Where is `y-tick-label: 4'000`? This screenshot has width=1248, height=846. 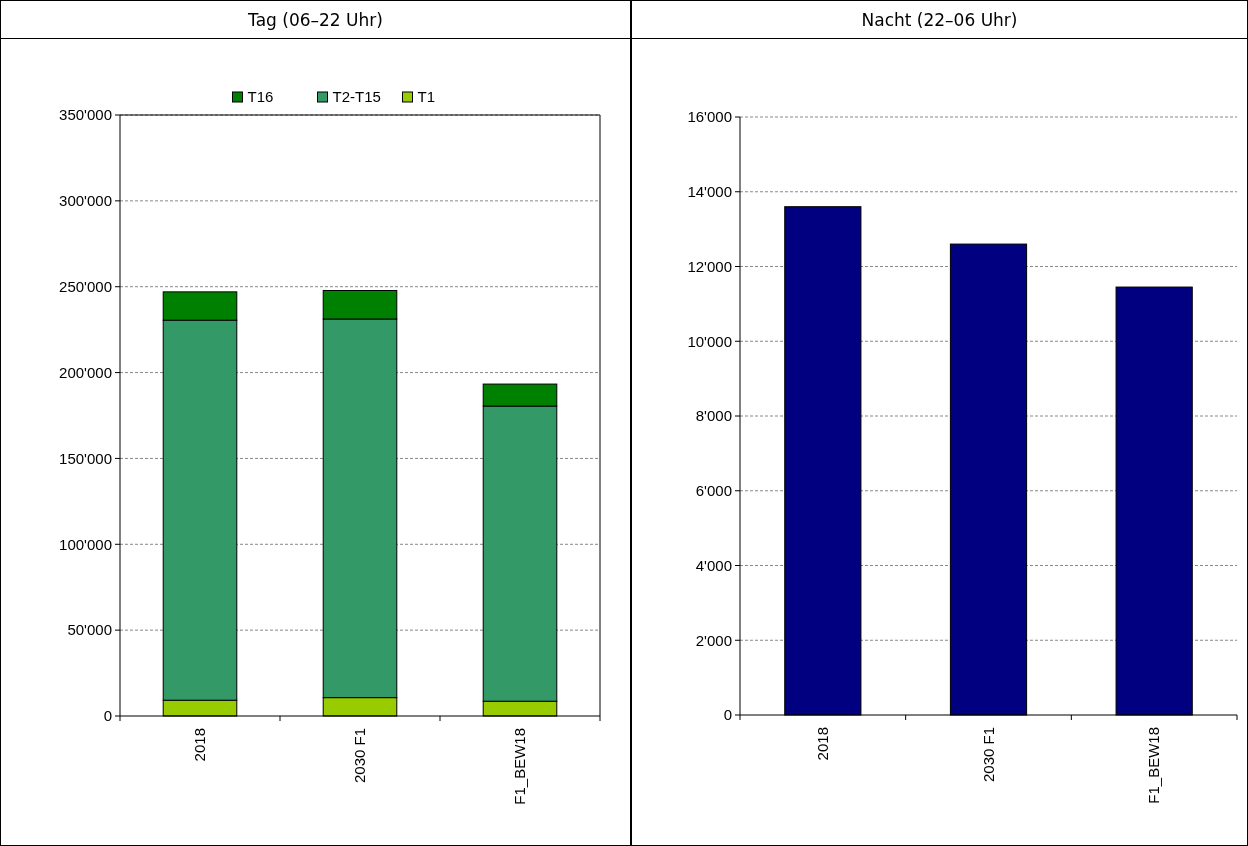
y-tick-label: 4'000 is located at coordinates (713, 565).